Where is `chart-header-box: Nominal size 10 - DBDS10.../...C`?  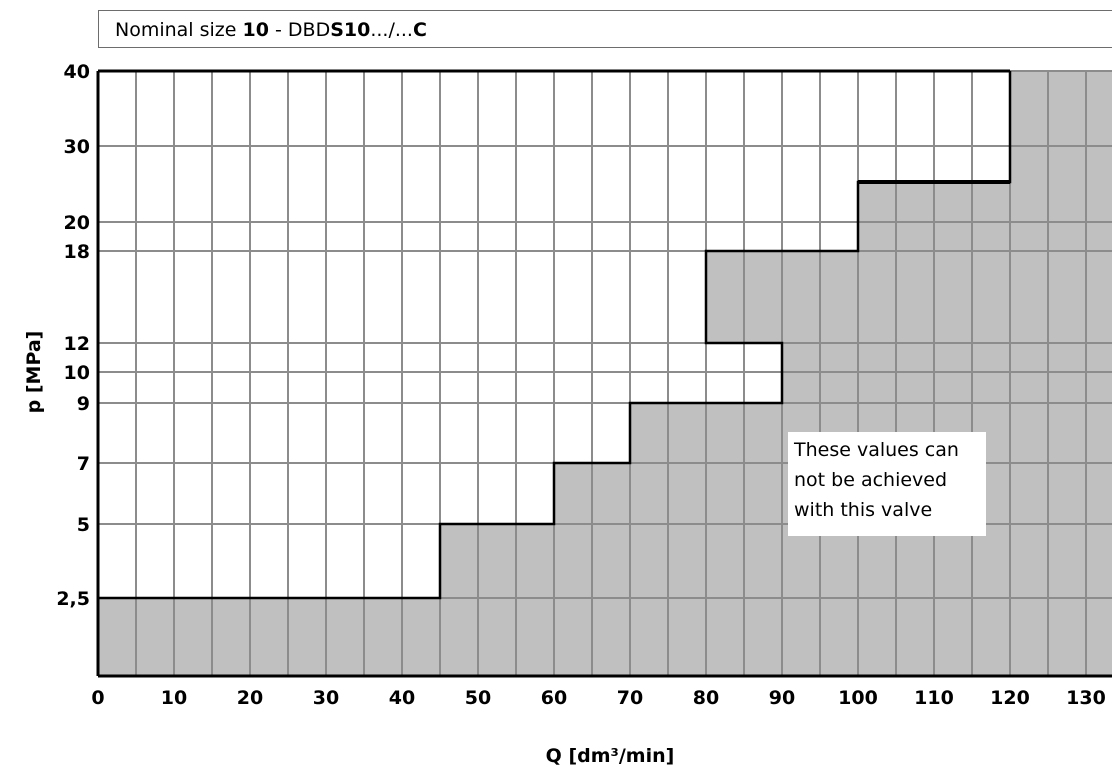
chart-header-box: Nominal size 10 - DBDS10.../...C is located at coordinates (605, 29).